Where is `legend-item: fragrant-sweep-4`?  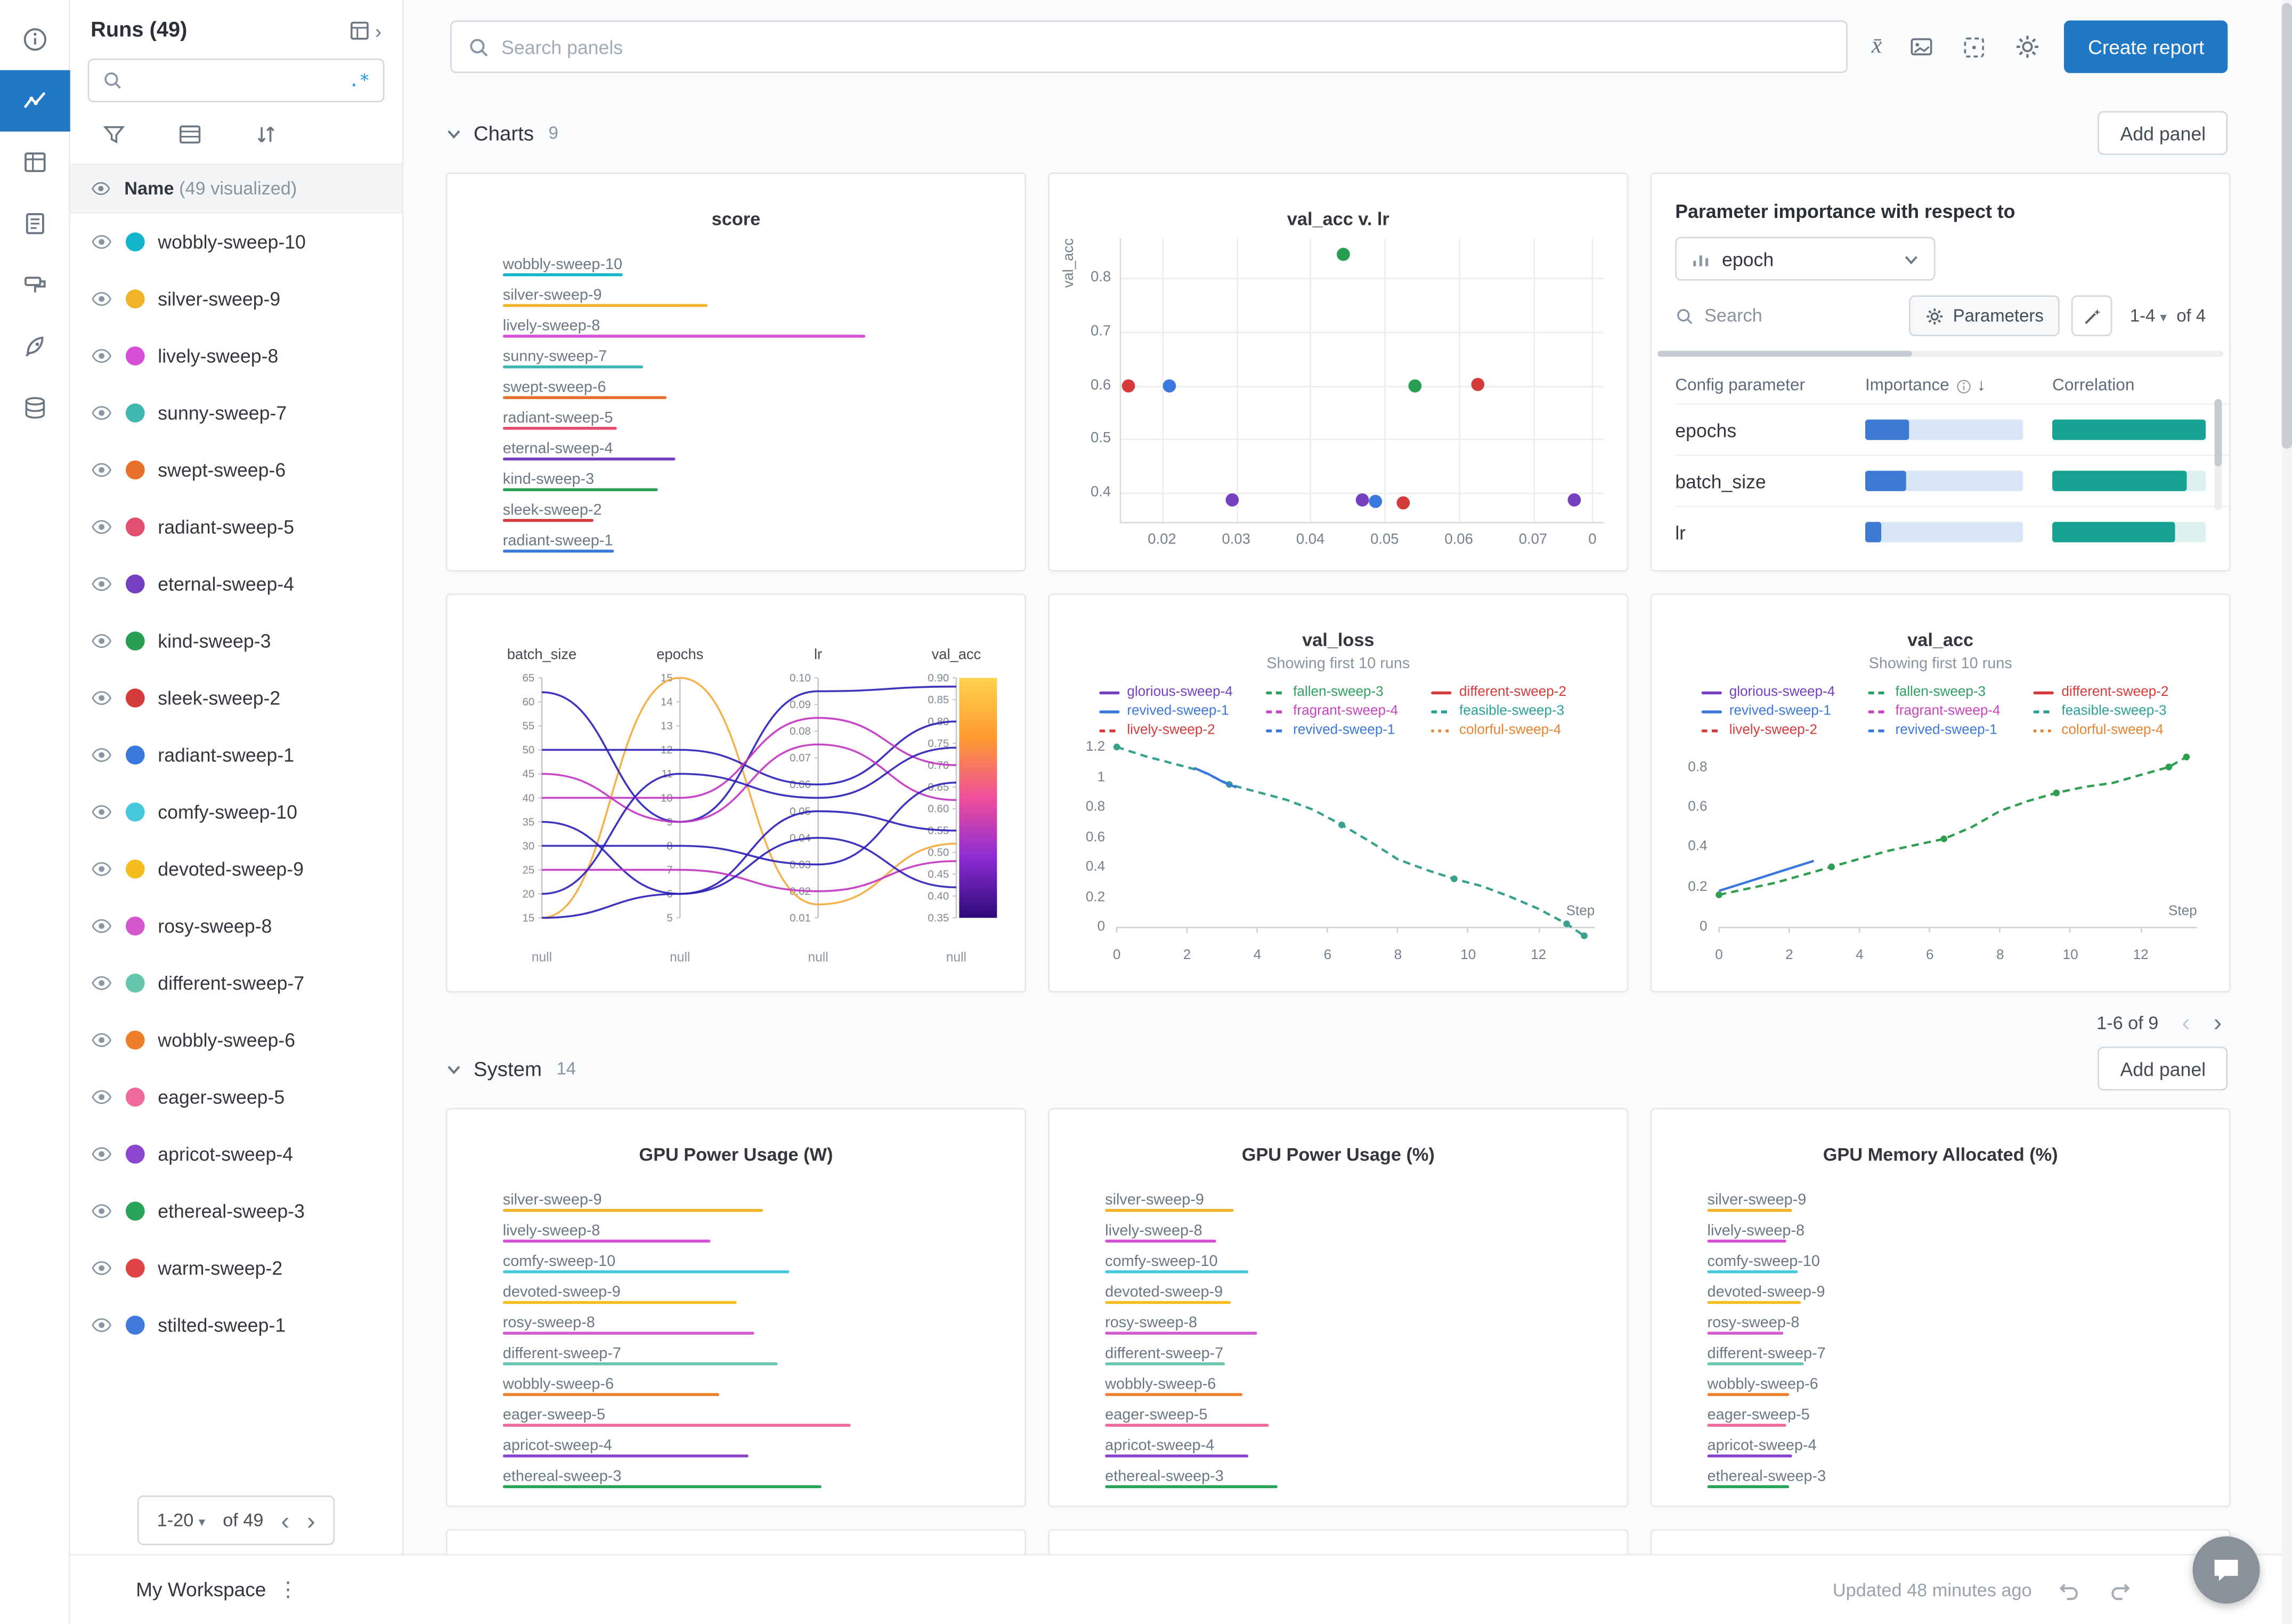
legend-item: fragrant-sweep-4 is located at coordinates (1946, 711).